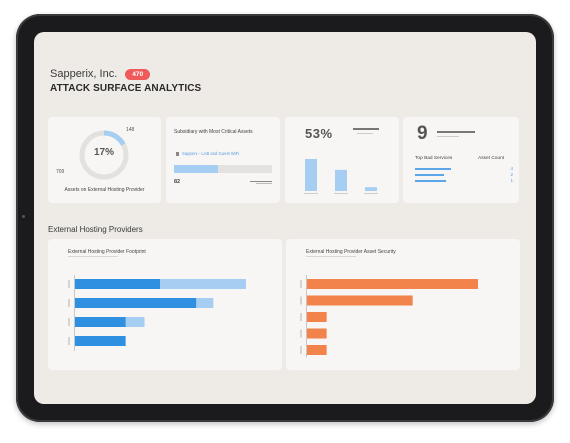 The image size is (570, 443). Describe the element at coordinates (23, 216) in the screenshot. I see `camera-dot` at that location.